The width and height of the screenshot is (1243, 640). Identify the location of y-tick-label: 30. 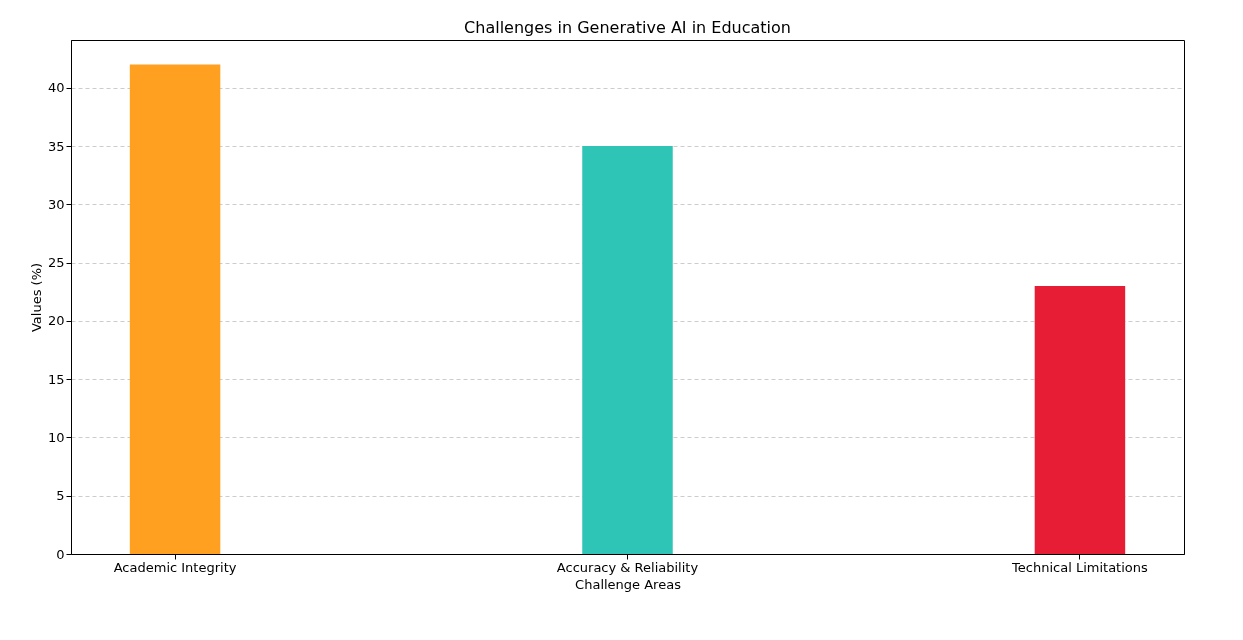
(56, 204).